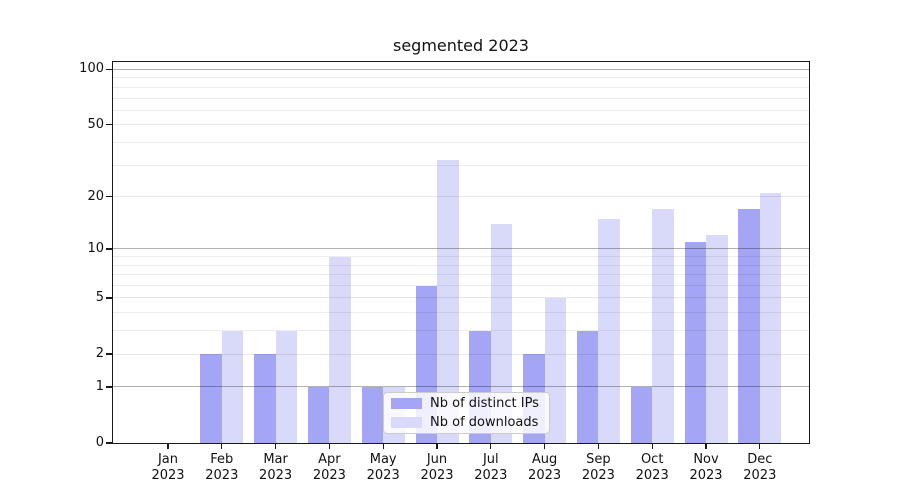 This screenshot has width=900, height=500. What do you see at coordinates (372, 414) in the screenshot?
I see `bar-distinct-ips-may` at bounding box center [372, 414].